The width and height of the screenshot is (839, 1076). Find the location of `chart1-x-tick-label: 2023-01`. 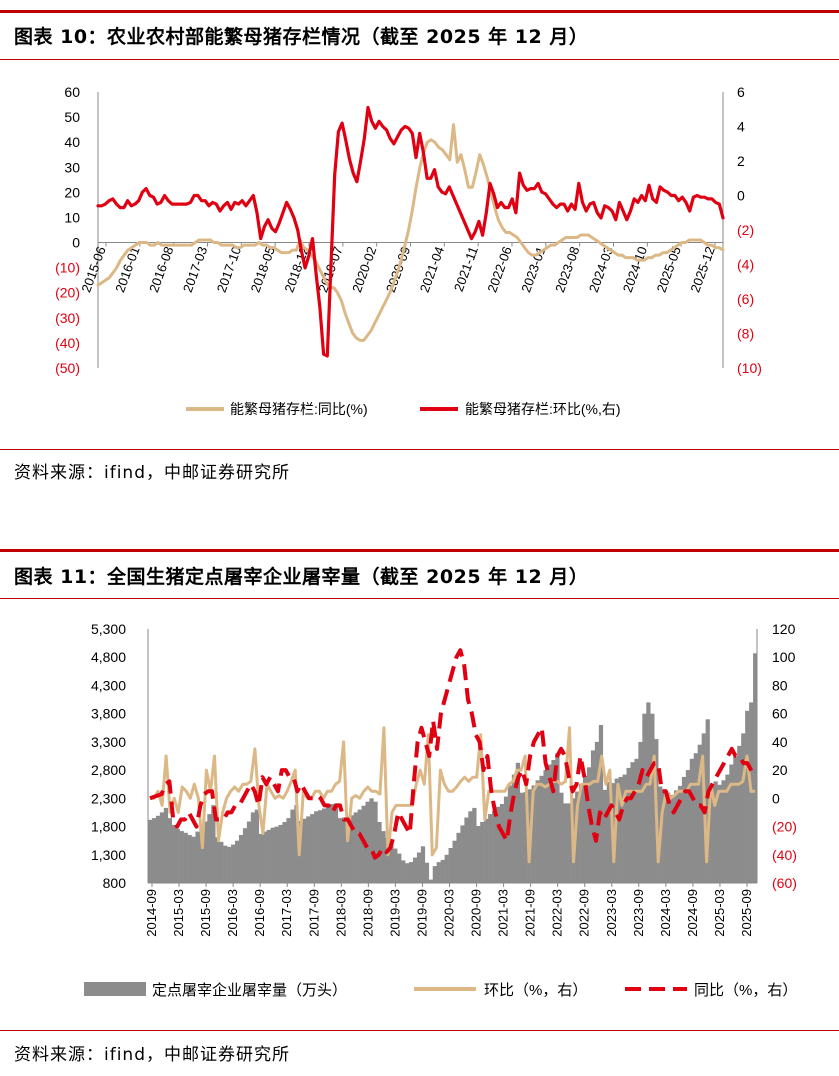

chart1-x-tick-label: 2023-01 is located at coordinates (533, 269).